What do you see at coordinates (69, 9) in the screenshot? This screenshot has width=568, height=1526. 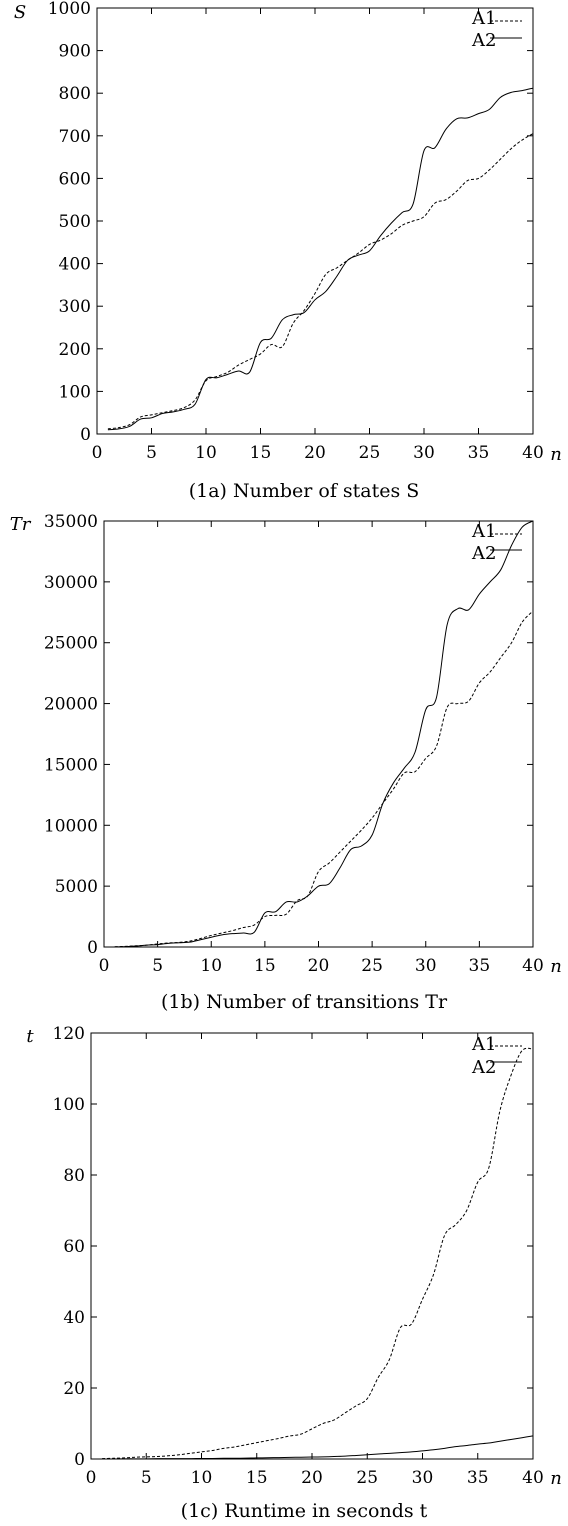 I see `y-tick-label: 1000` at bounding box center [69, 9].